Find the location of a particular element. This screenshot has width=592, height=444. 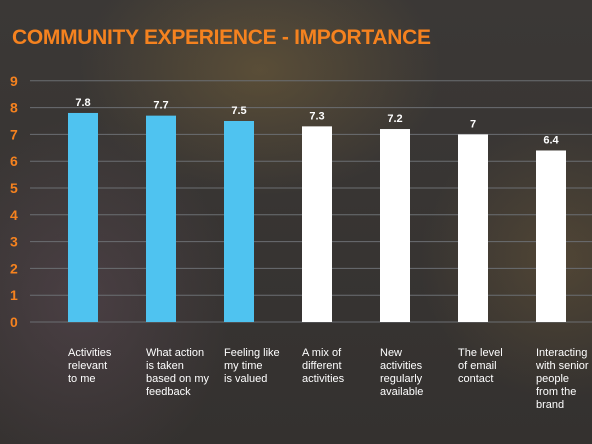

y-tick-label: 1 is located at coordinates (14, 295).